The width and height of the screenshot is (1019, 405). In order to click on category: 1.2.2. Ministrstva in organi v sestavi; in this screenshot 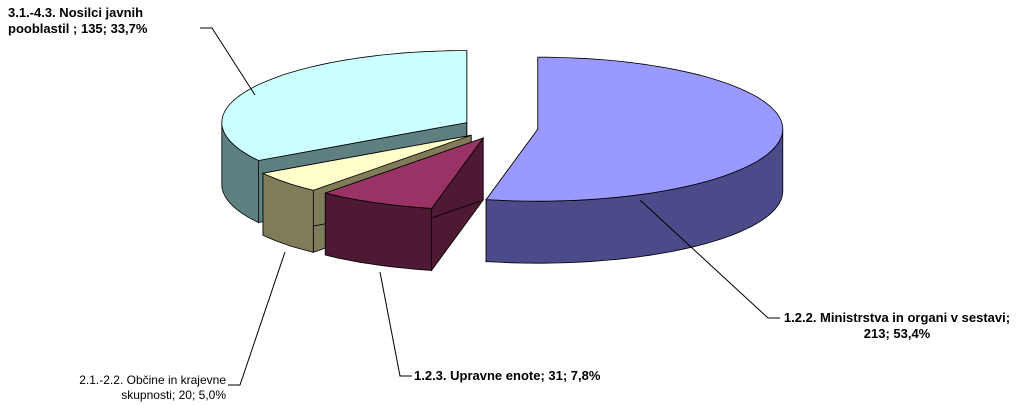, I will do `click(897, 317)`.